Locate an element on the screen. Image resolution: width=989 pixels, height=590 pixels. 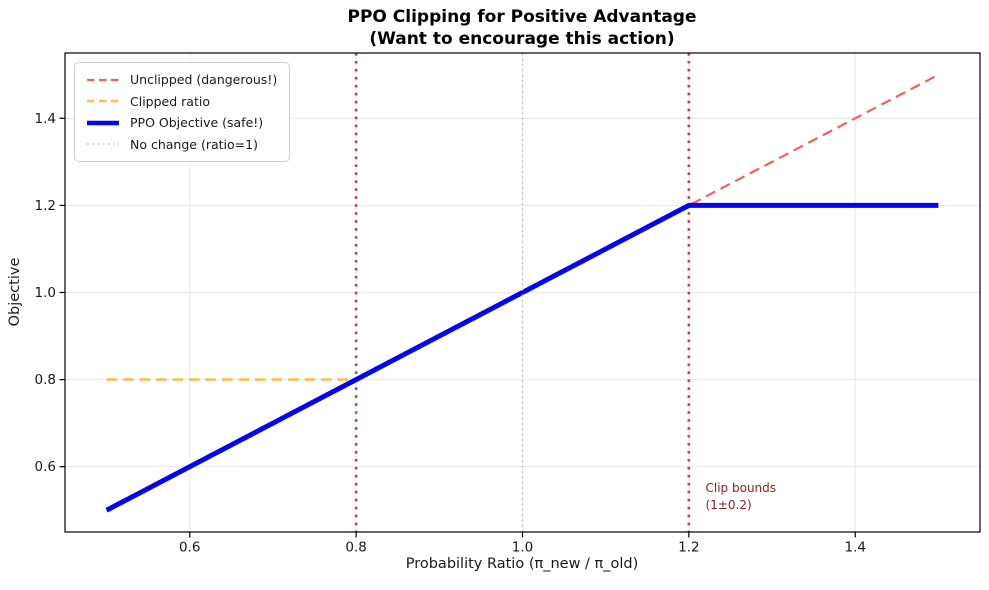
chart-subtitle: (Want to encourage this action) is located at coordinates (522, 39).